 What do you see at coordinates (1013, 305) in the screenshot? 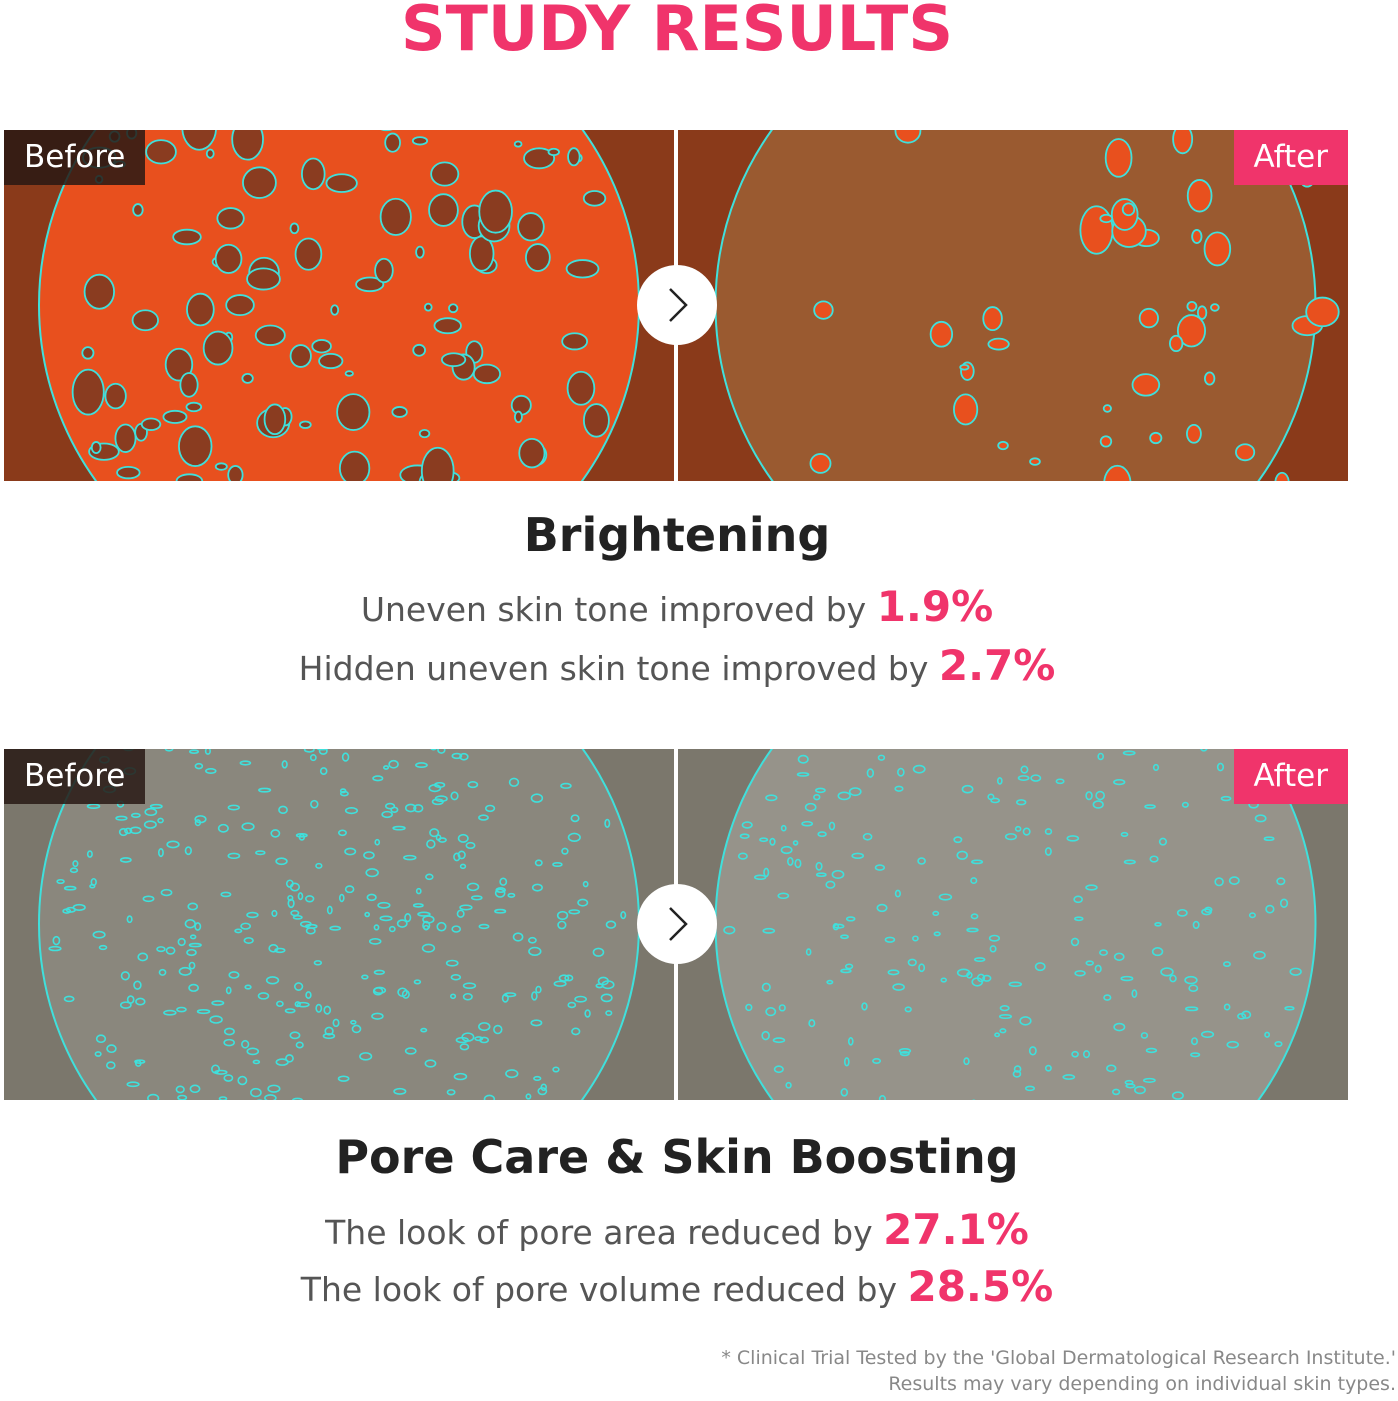
I see `brightening-after-image: After` at bounding box center [1013, 305].